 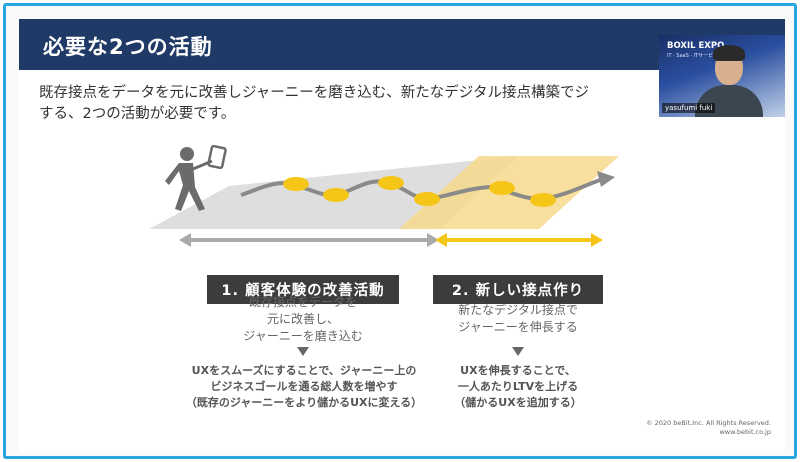 I want to click on activity-2-result-line: （儲かるUXを追加する）, so click(x=518, y=402).